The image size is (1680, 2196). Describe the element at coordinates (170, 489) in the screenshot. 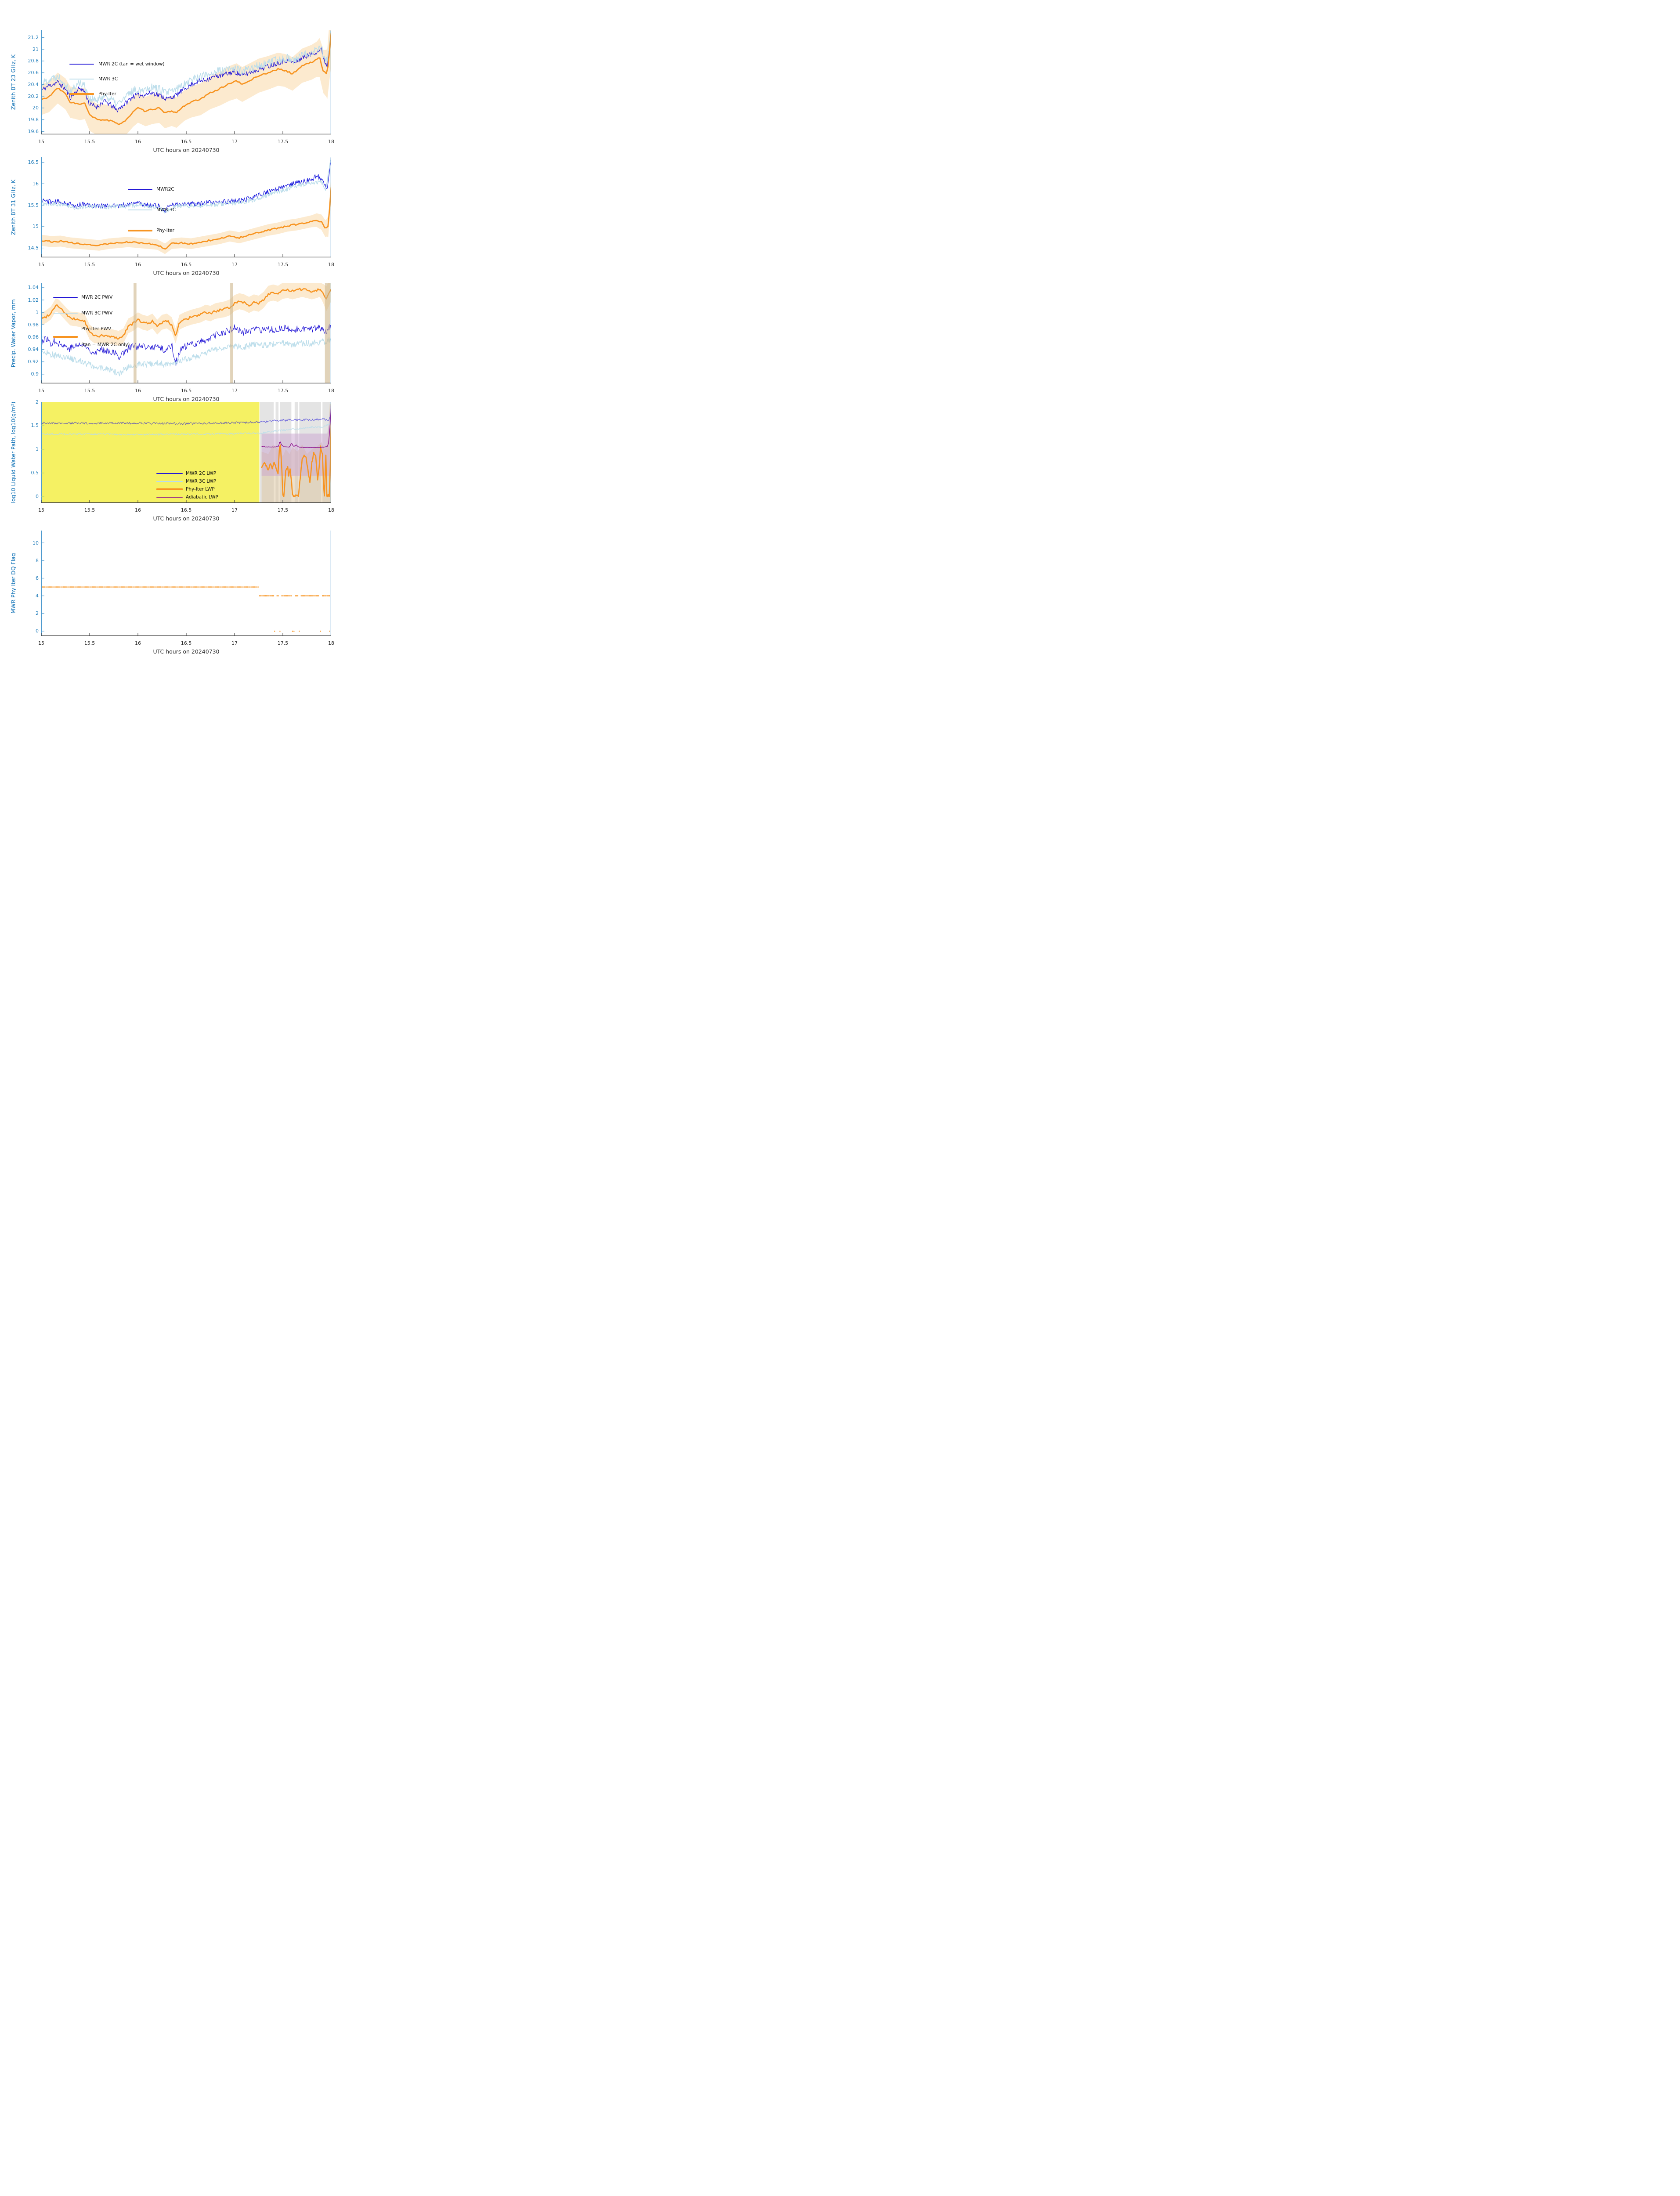

I see `legend-swatch-phy-iter-lwp` at that location.